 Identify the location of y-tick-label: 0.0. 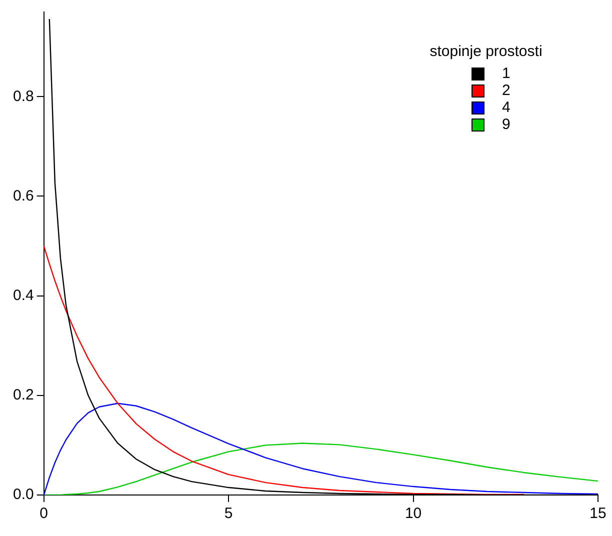
(23, 495).